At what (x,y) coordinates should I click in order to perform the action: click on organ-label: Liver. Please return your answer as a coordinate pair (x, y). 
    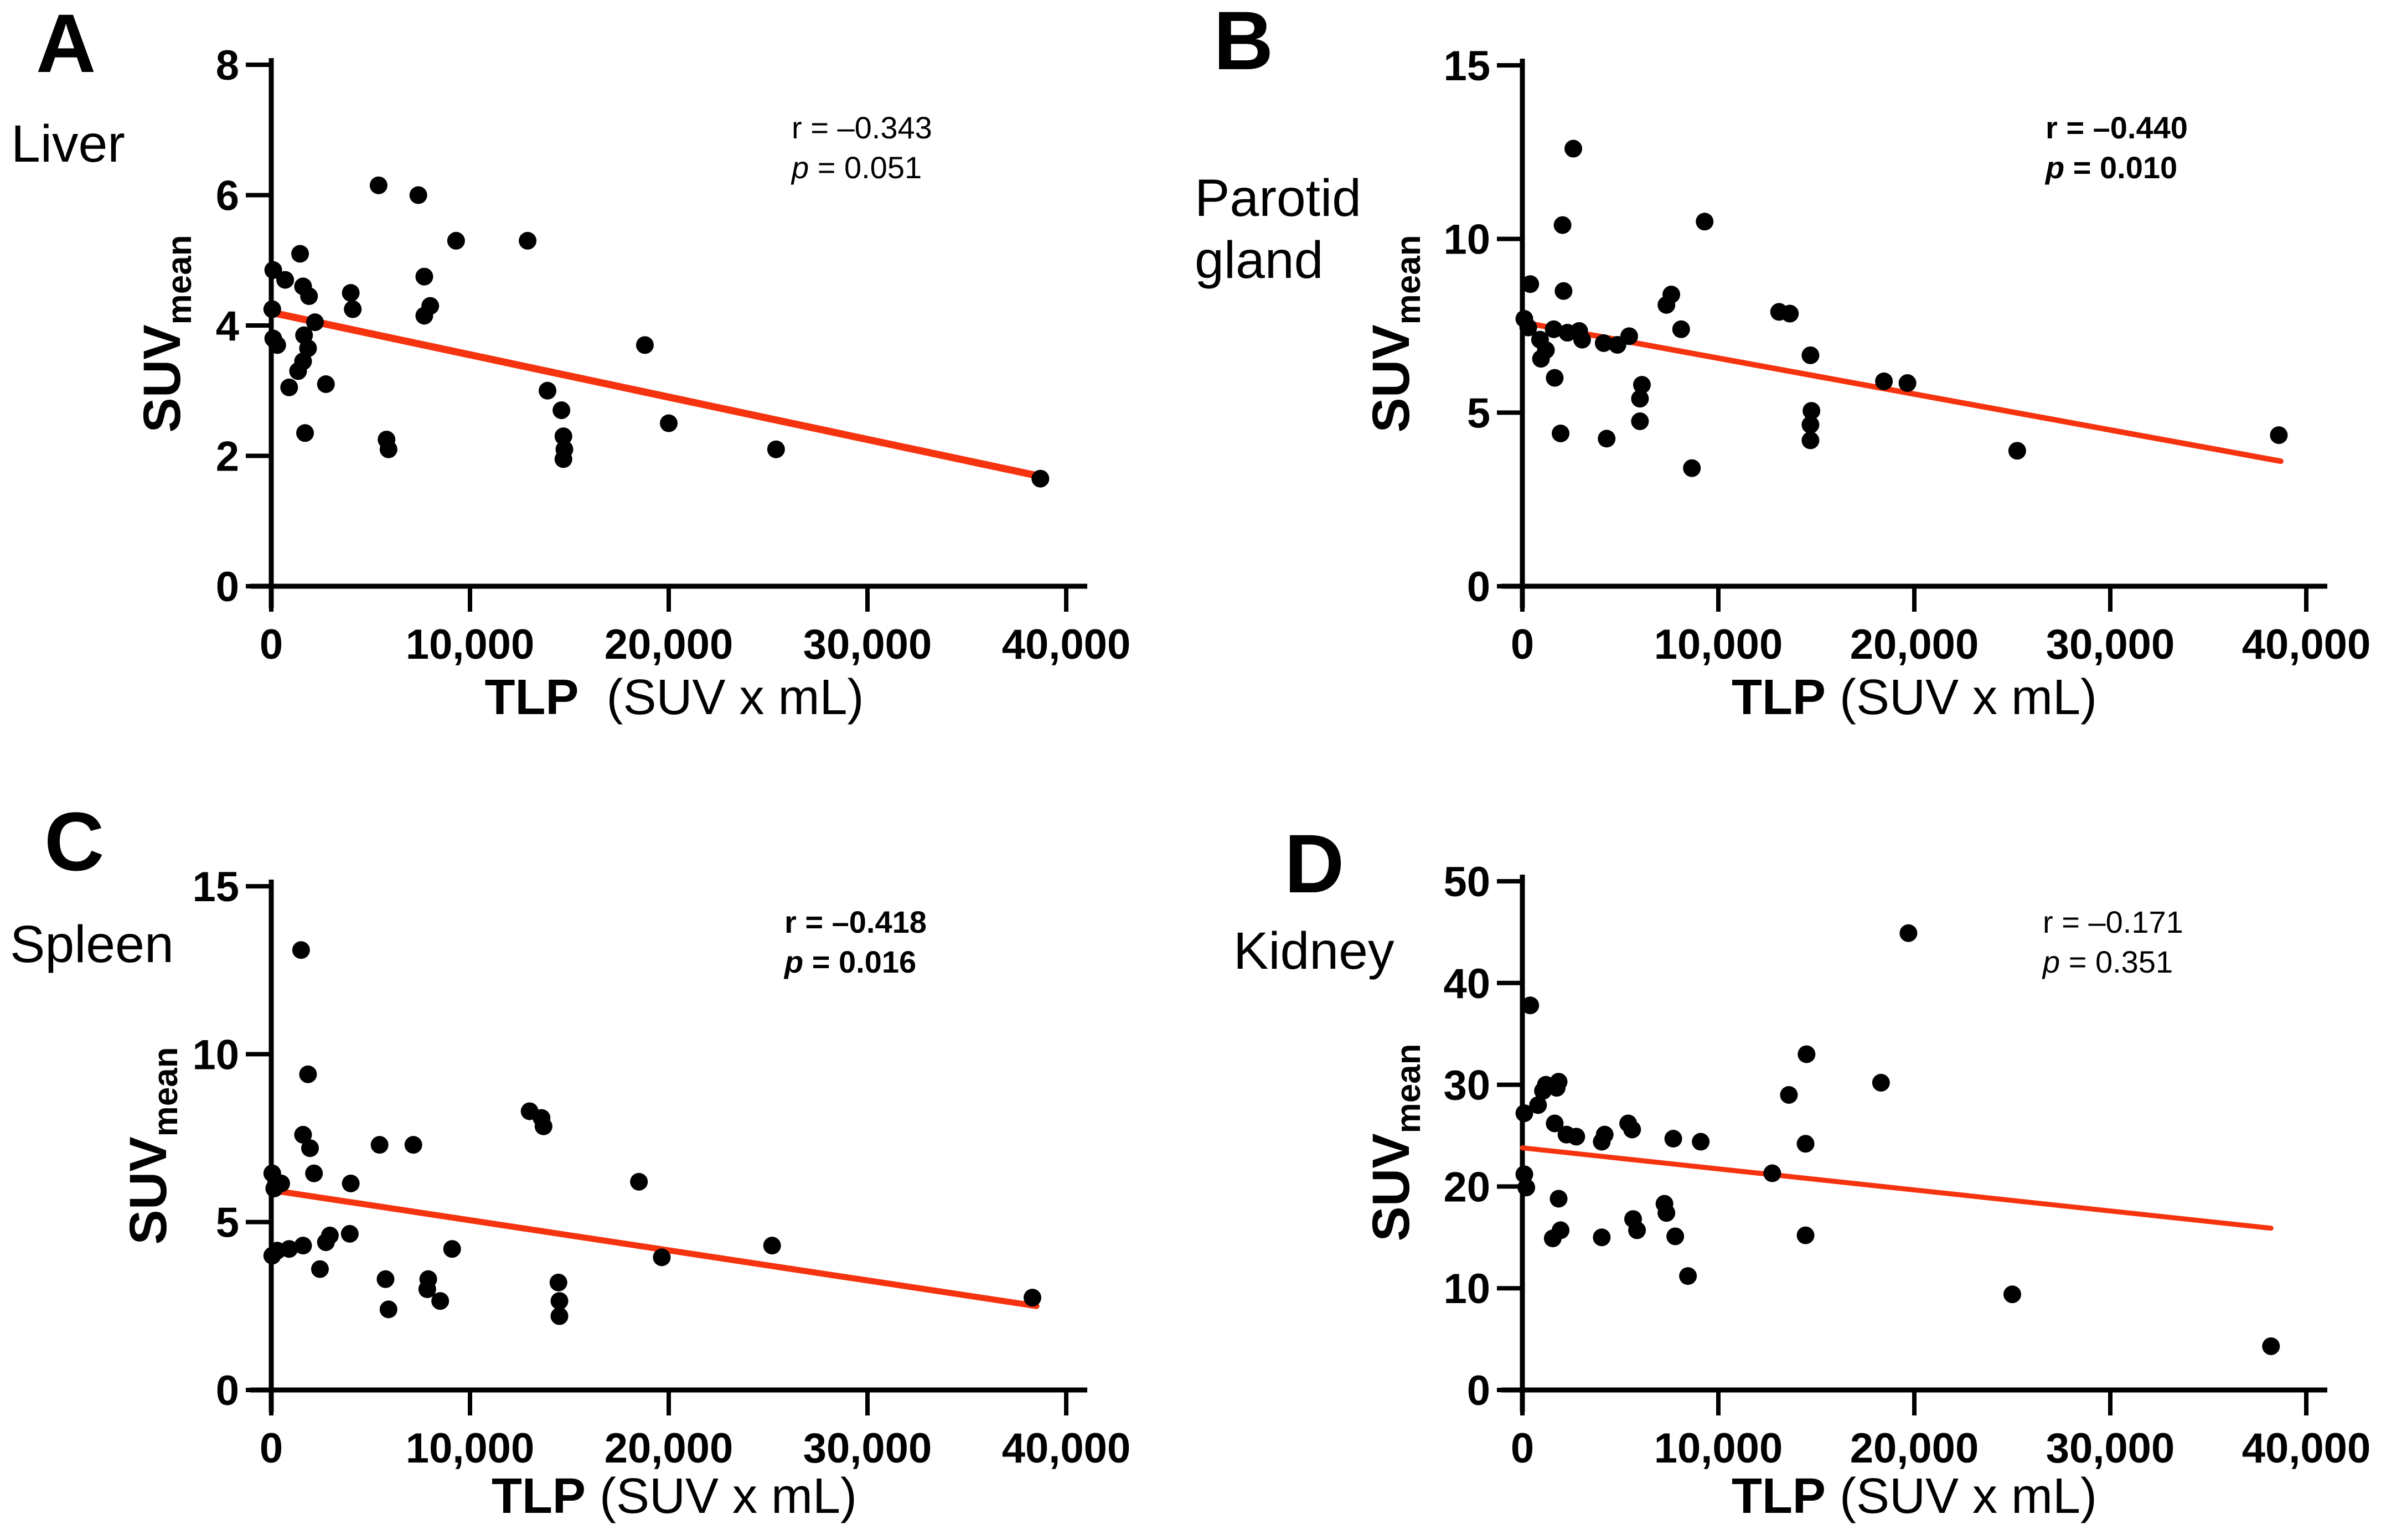
    Looking at the image, I should click on (68, 144).